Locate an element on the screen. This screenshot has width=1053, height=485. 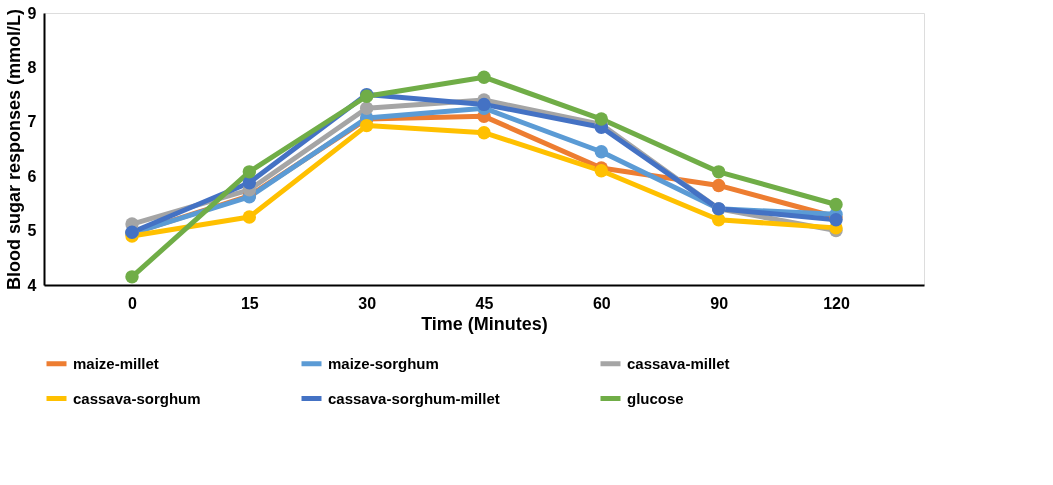
y-tick-label: 8 is located at coordinates (32, 67).